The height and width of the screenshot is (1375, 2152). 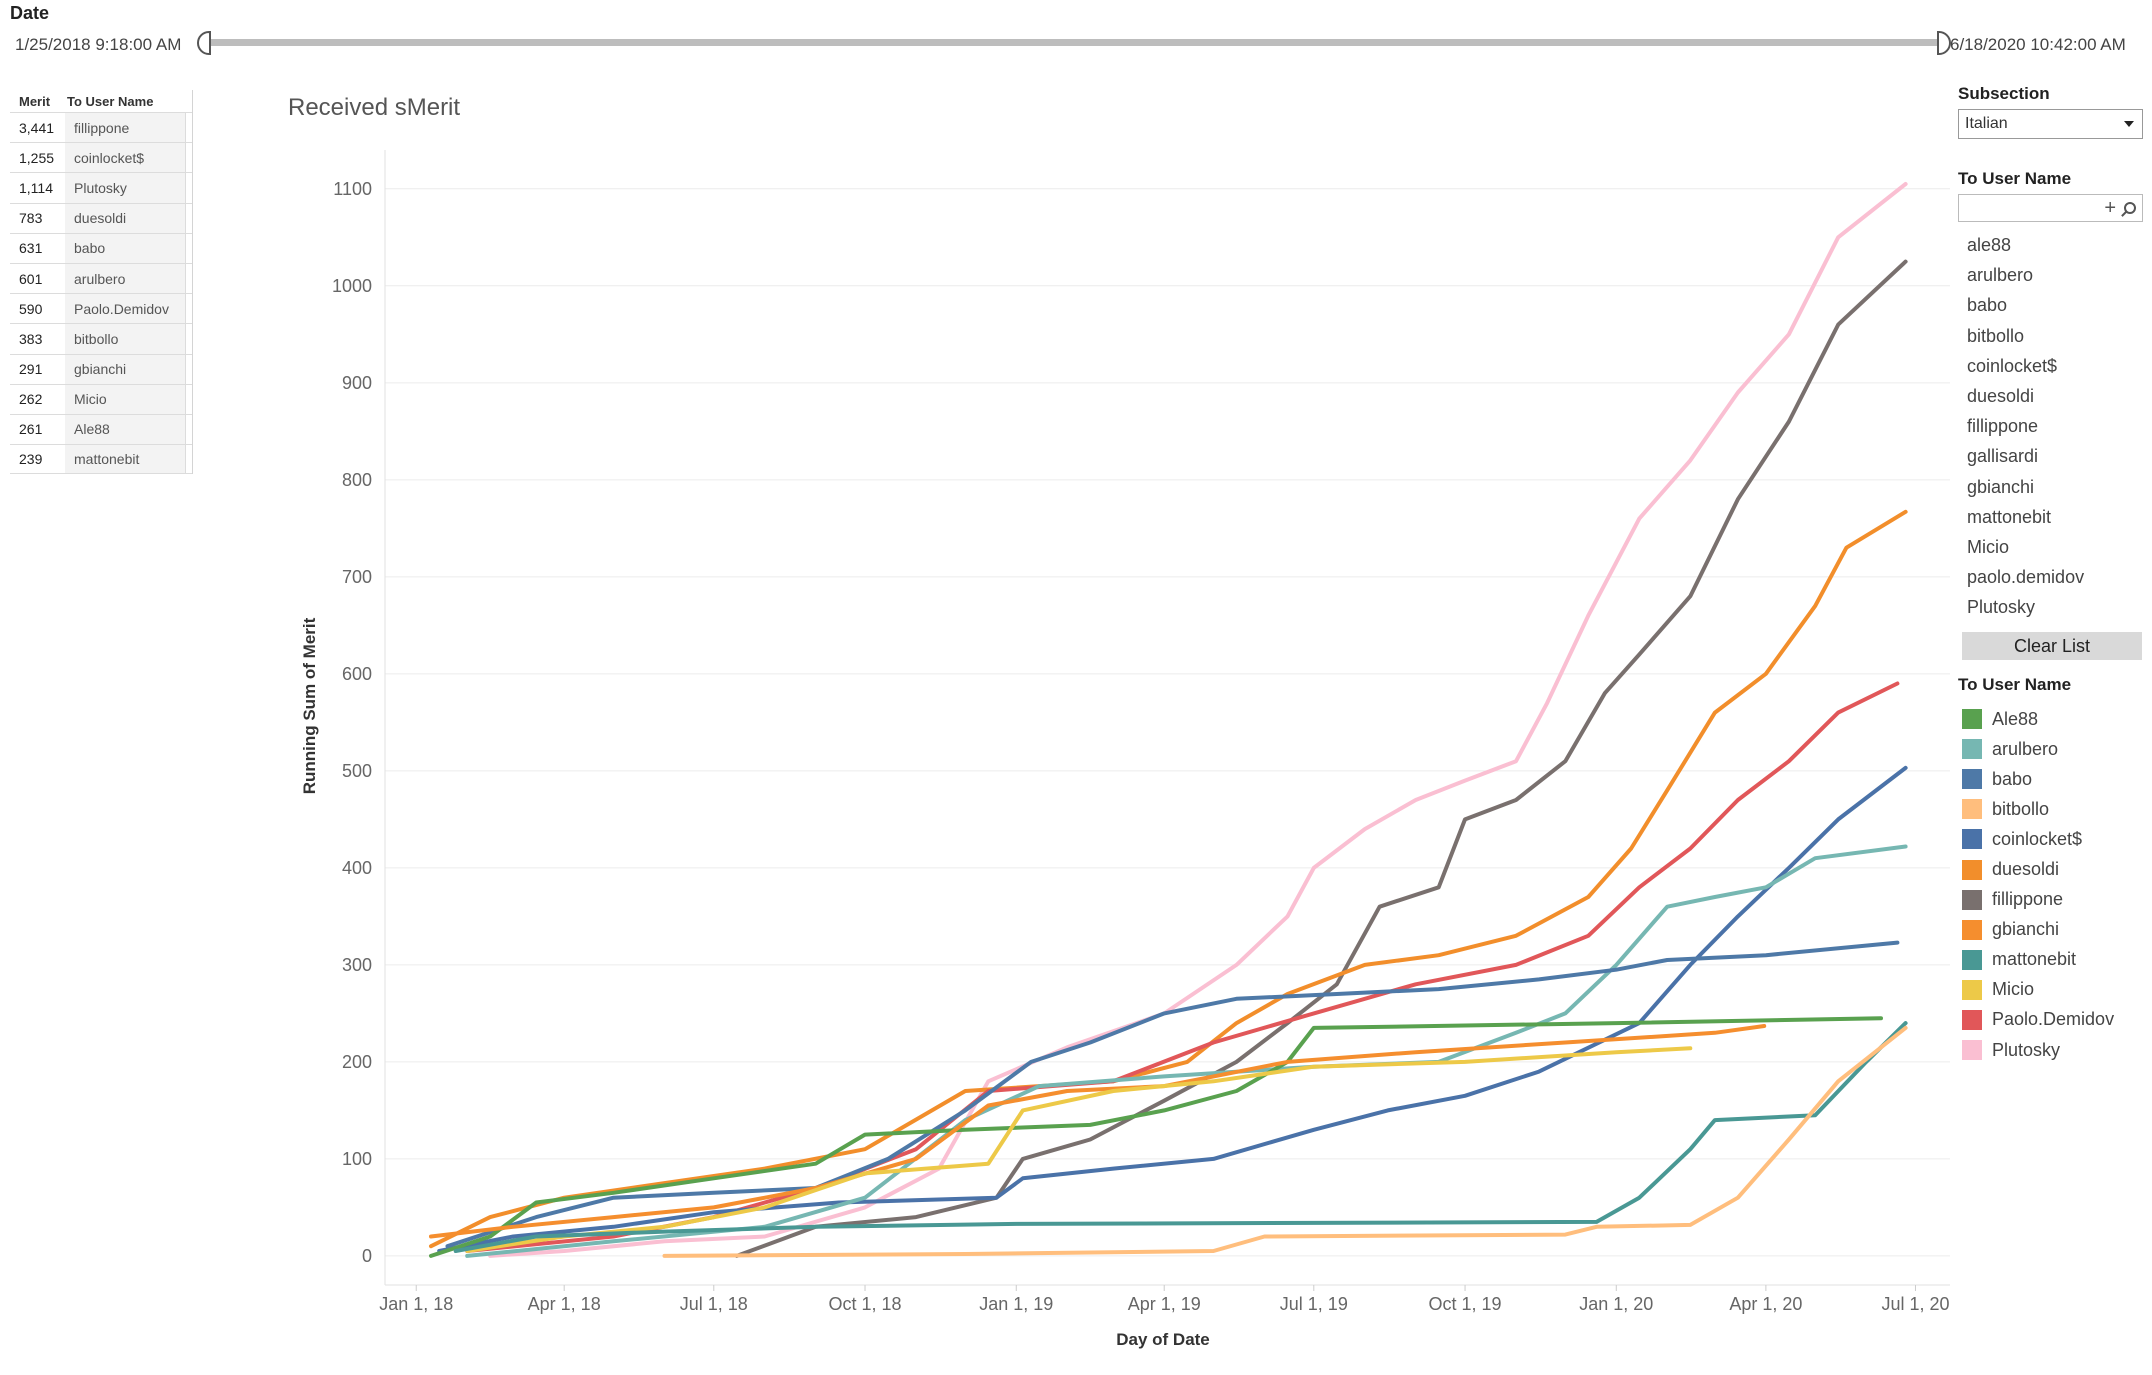 I want to click on user-filter-item: paolo.demidov, so click(x=2026, y=577).